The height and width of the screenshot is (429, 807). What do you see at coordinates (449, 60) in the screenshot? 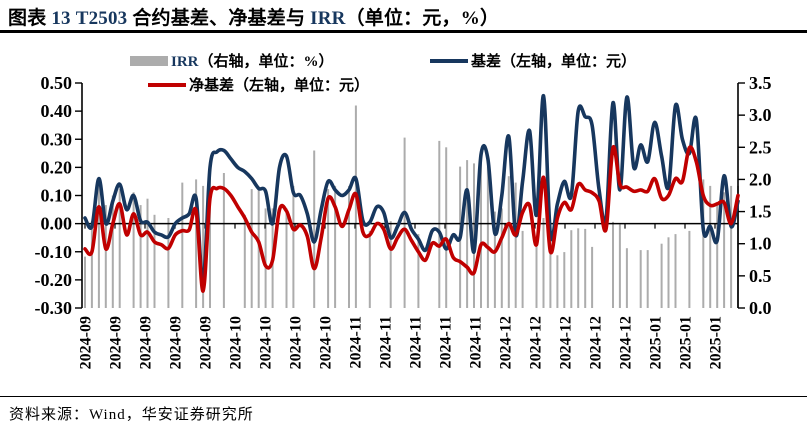
I see `basis-line-swatch` at bounding box center [449, 60].